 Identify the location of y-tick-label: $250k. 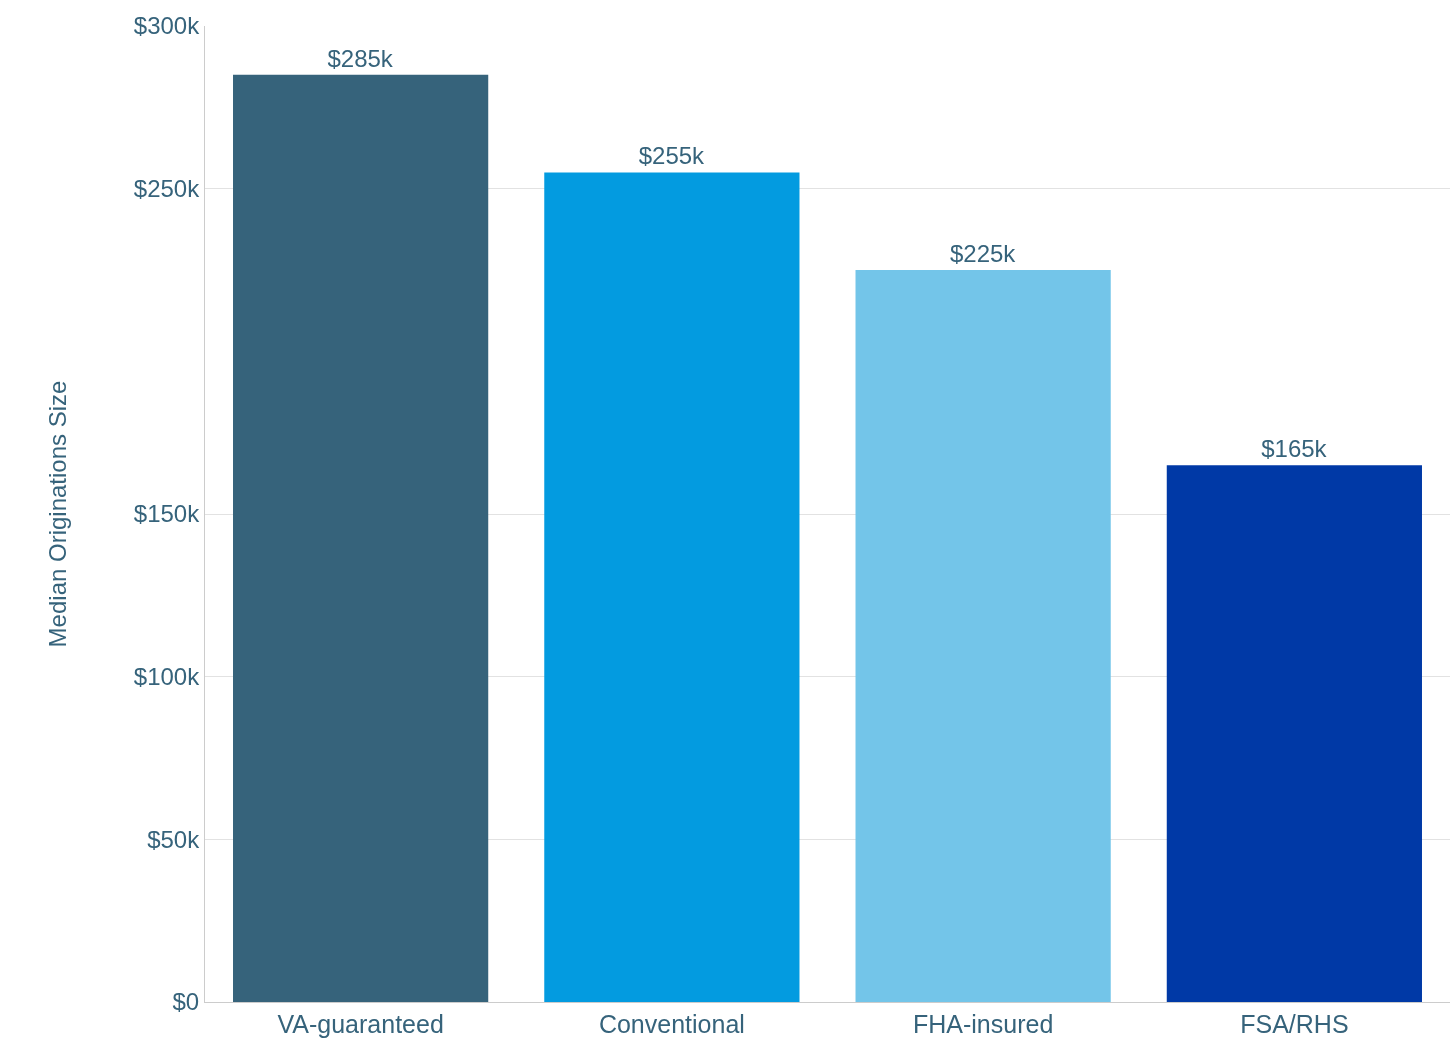
(167, 189).